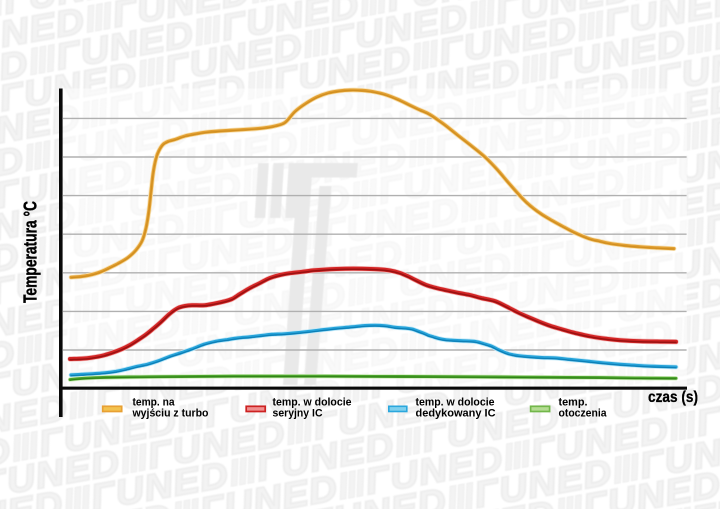 Image resolution: width=720 pixels, height=514 pixels. Describe the element at coordinates (154, 402) in the screenshot. I see `svg-text: temp. na` at that location.